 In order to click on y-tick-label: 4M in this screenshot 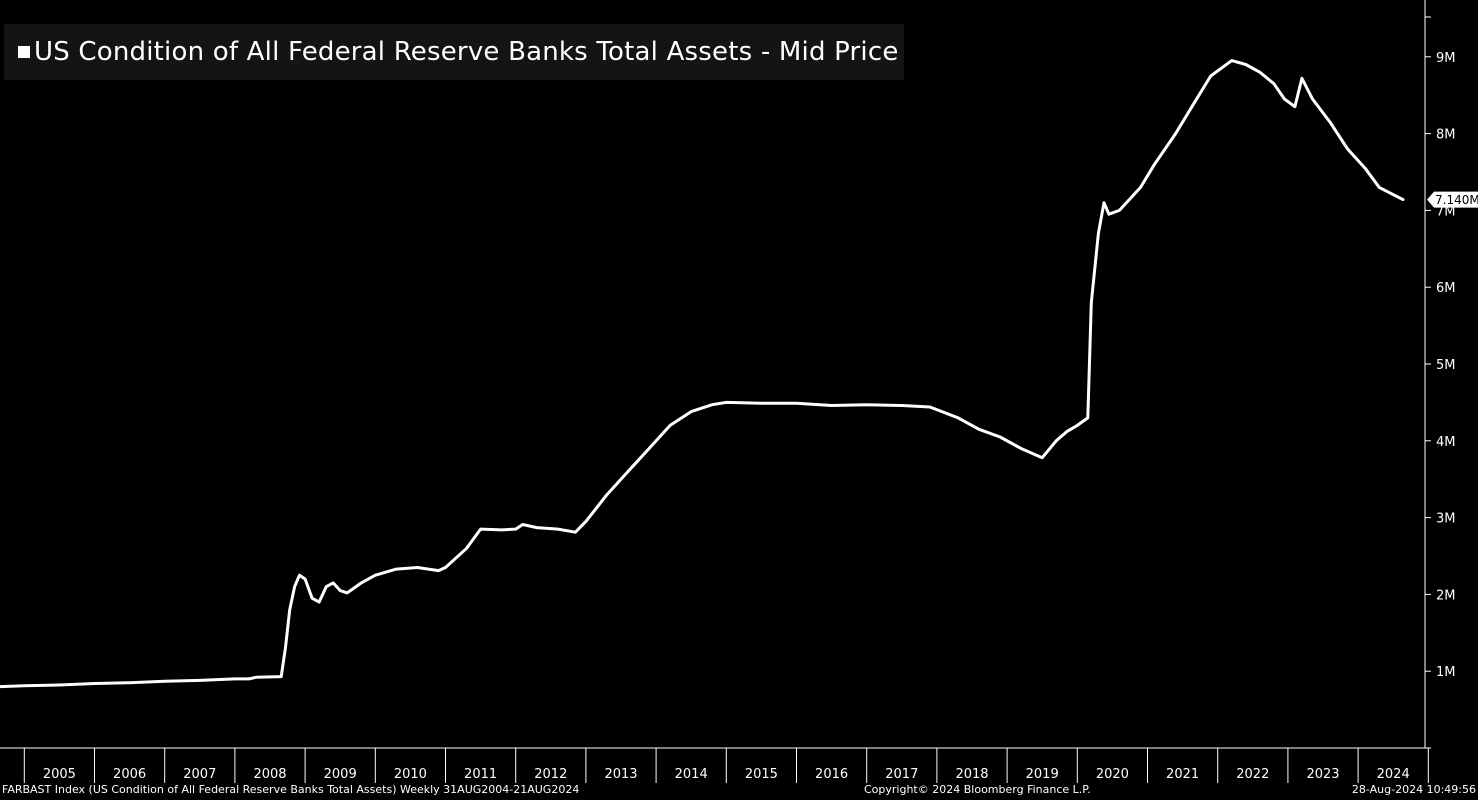, I will do `click(1446, 442)`.